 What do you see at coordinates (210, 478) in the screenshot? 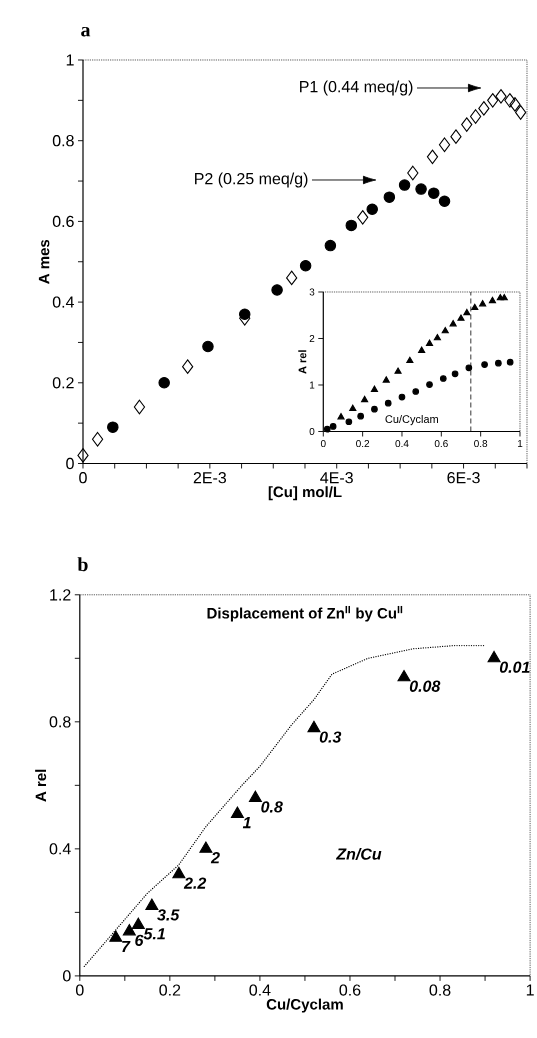
I see `x-tick-label: 2E-3` at bounding box center [210, 478].